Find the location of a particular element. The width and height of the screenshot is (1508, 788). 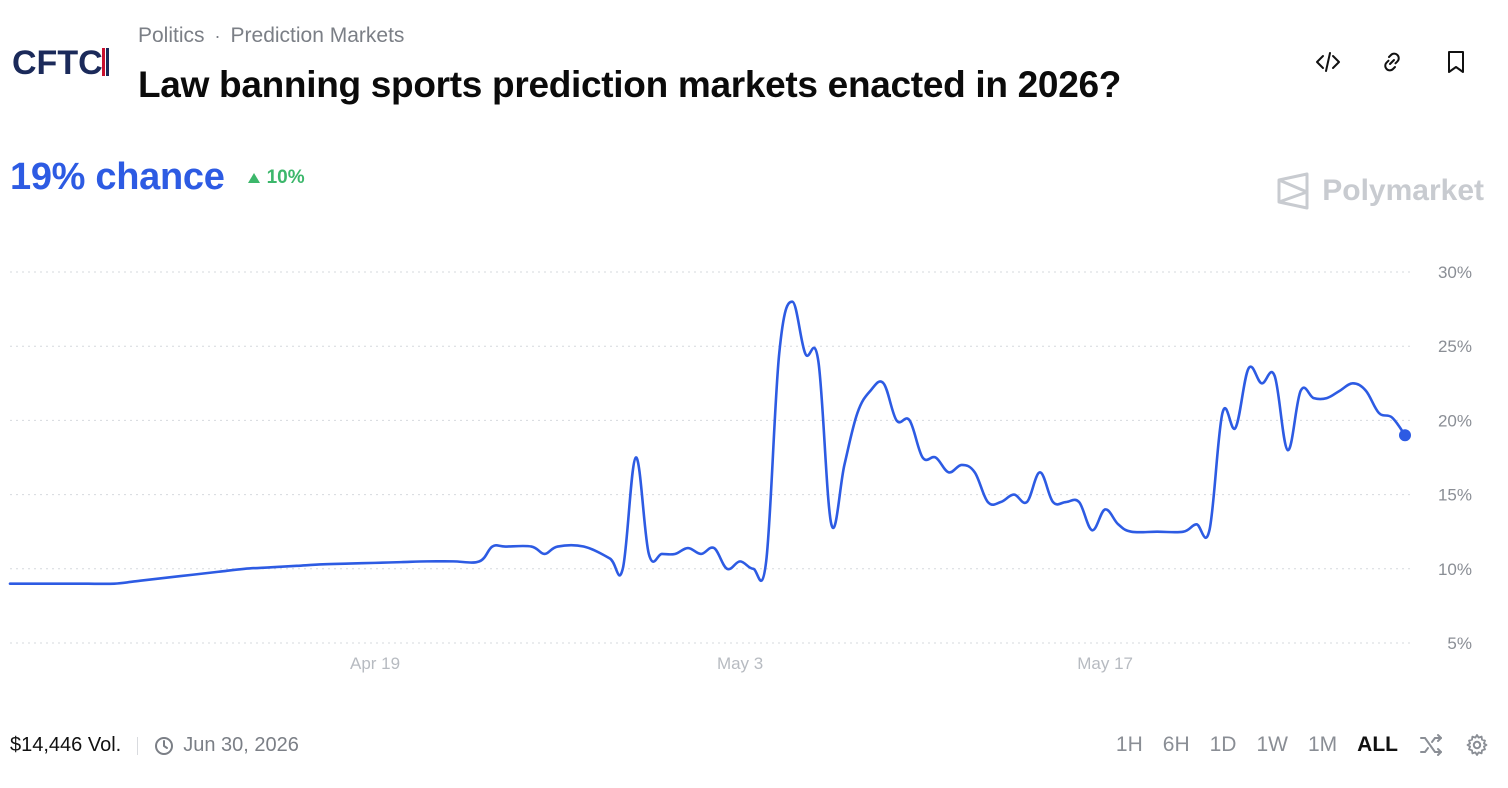

chance-value: 19% chance is located at coordinates (117, 177).